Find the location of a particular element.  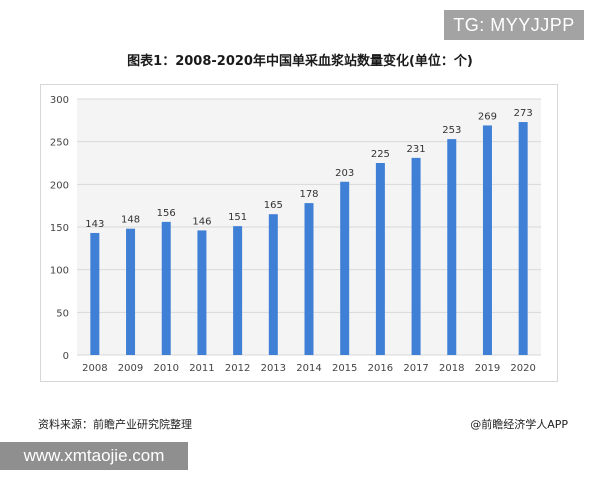

data-label: 143 is located at coordinates (94, 224).